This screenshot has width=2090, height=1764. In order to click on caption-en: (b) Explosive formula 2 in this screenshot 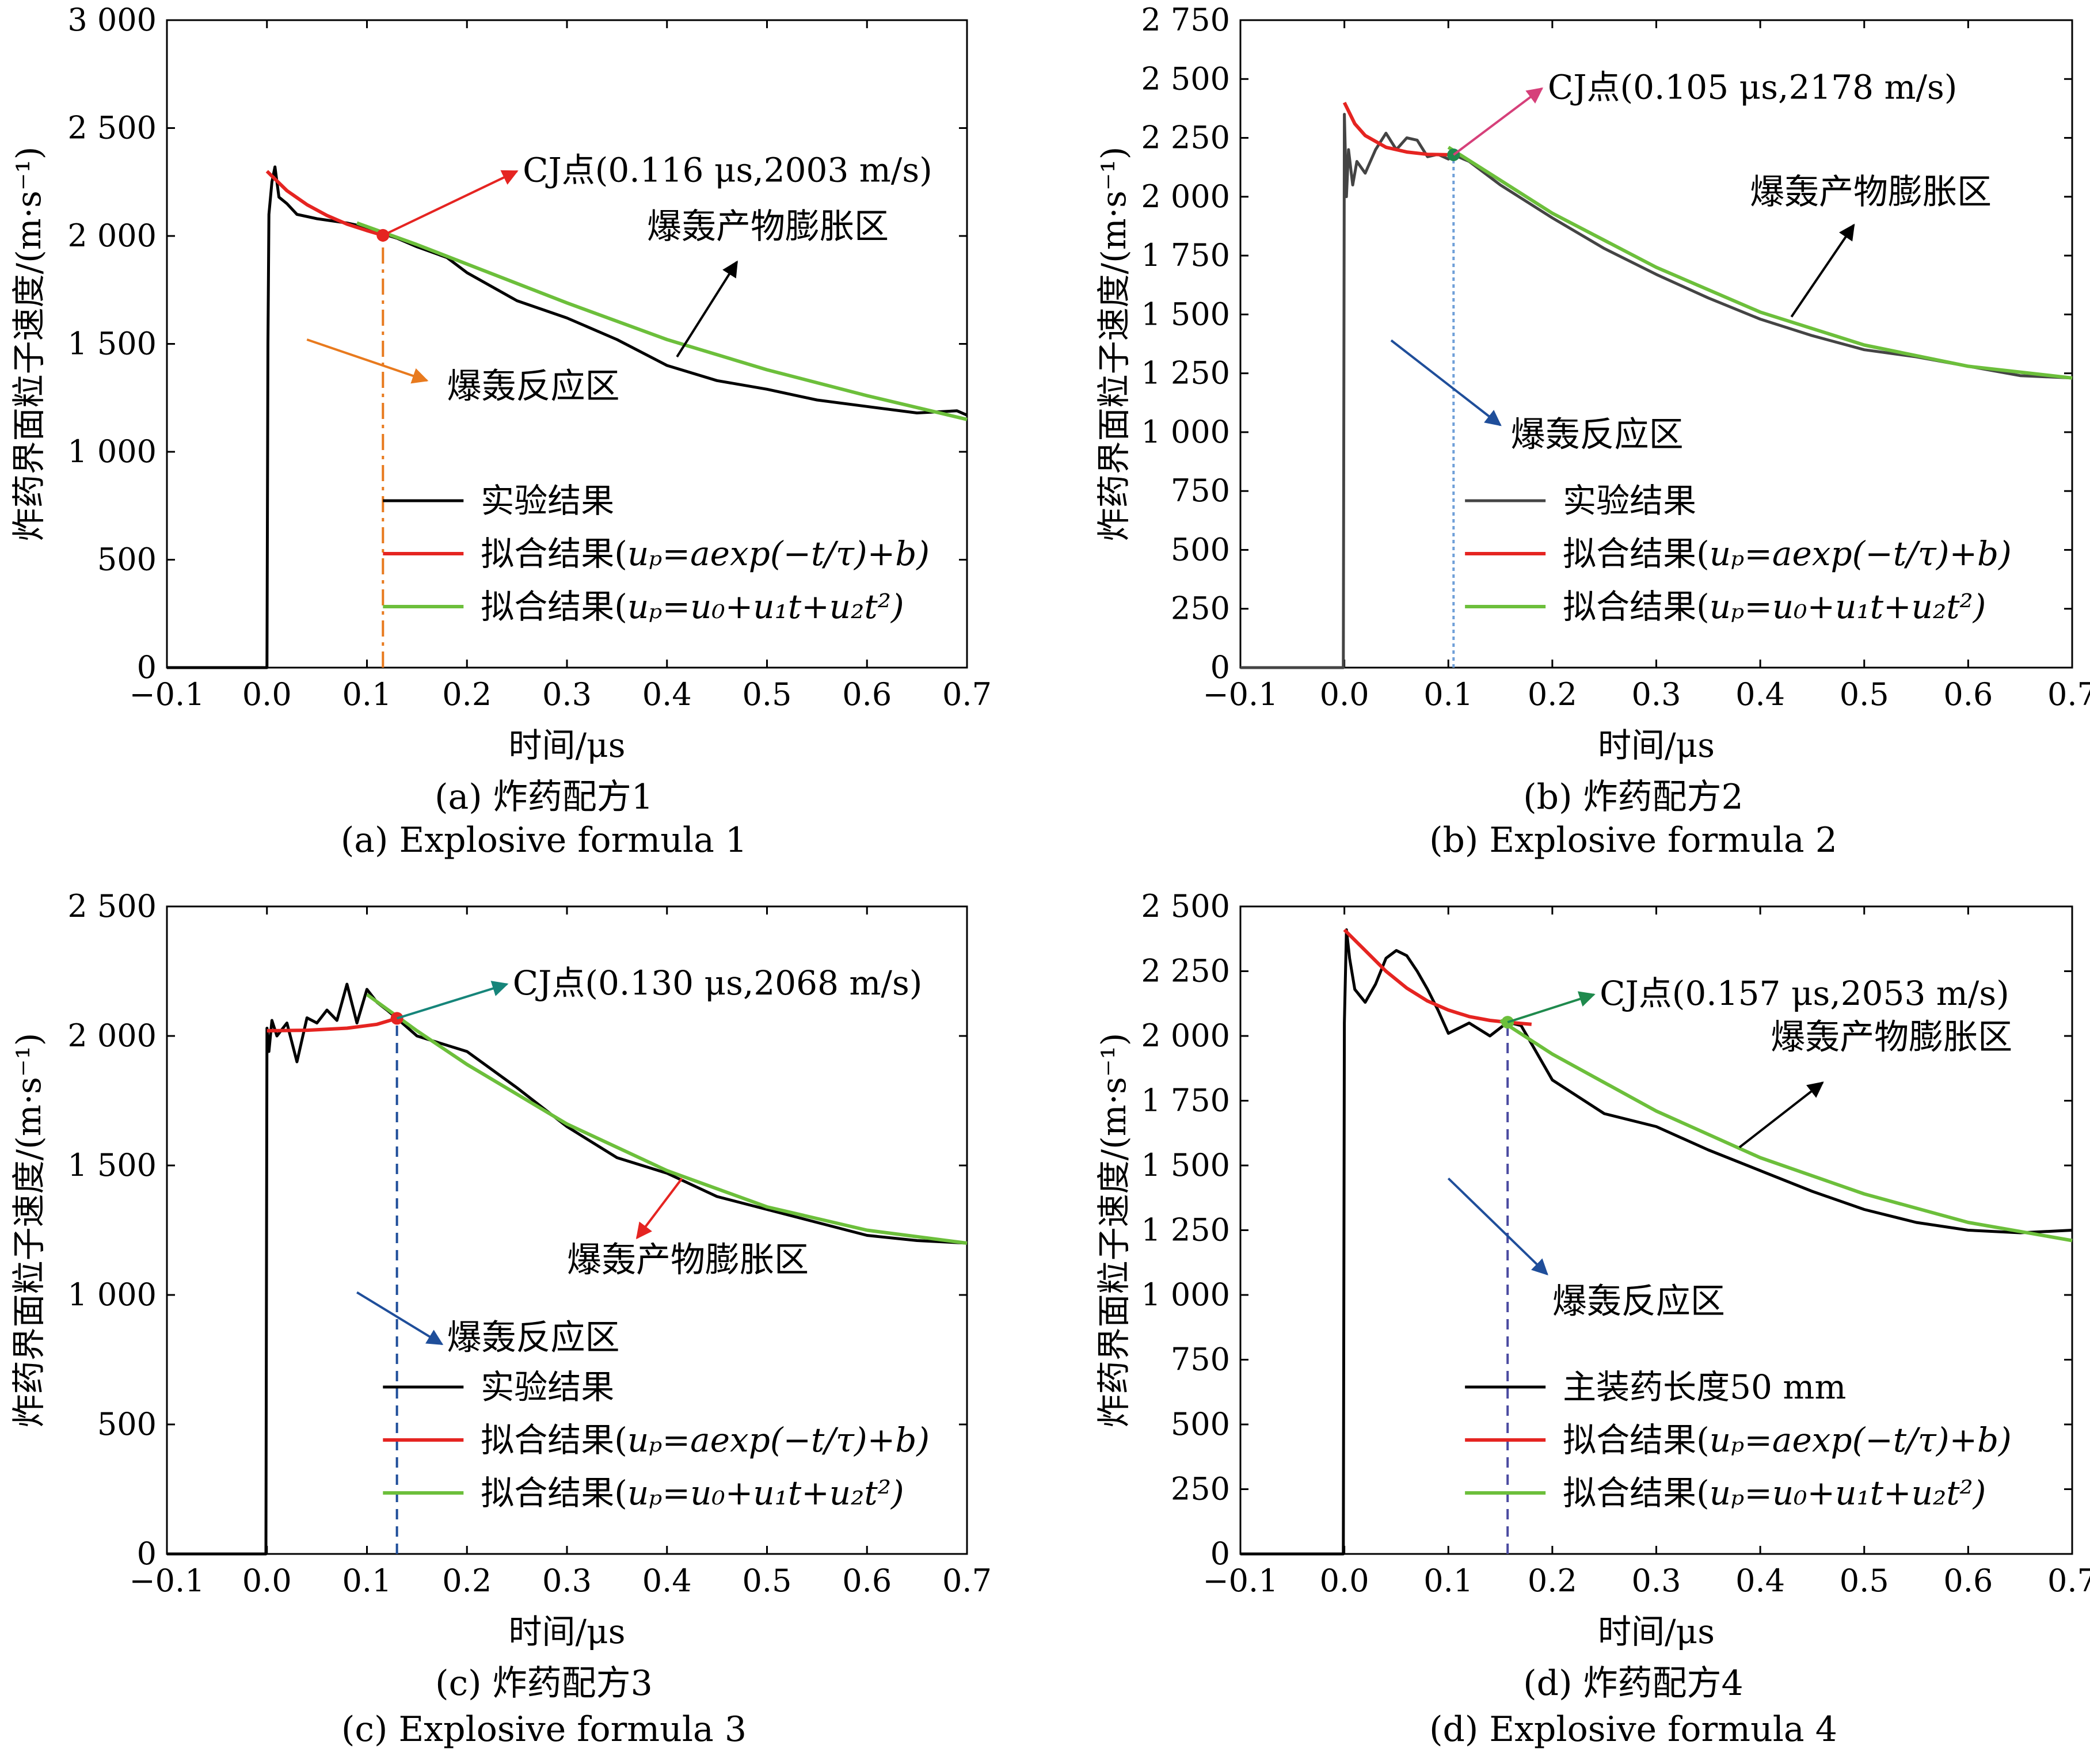, I will do `click(1633, 840)`.